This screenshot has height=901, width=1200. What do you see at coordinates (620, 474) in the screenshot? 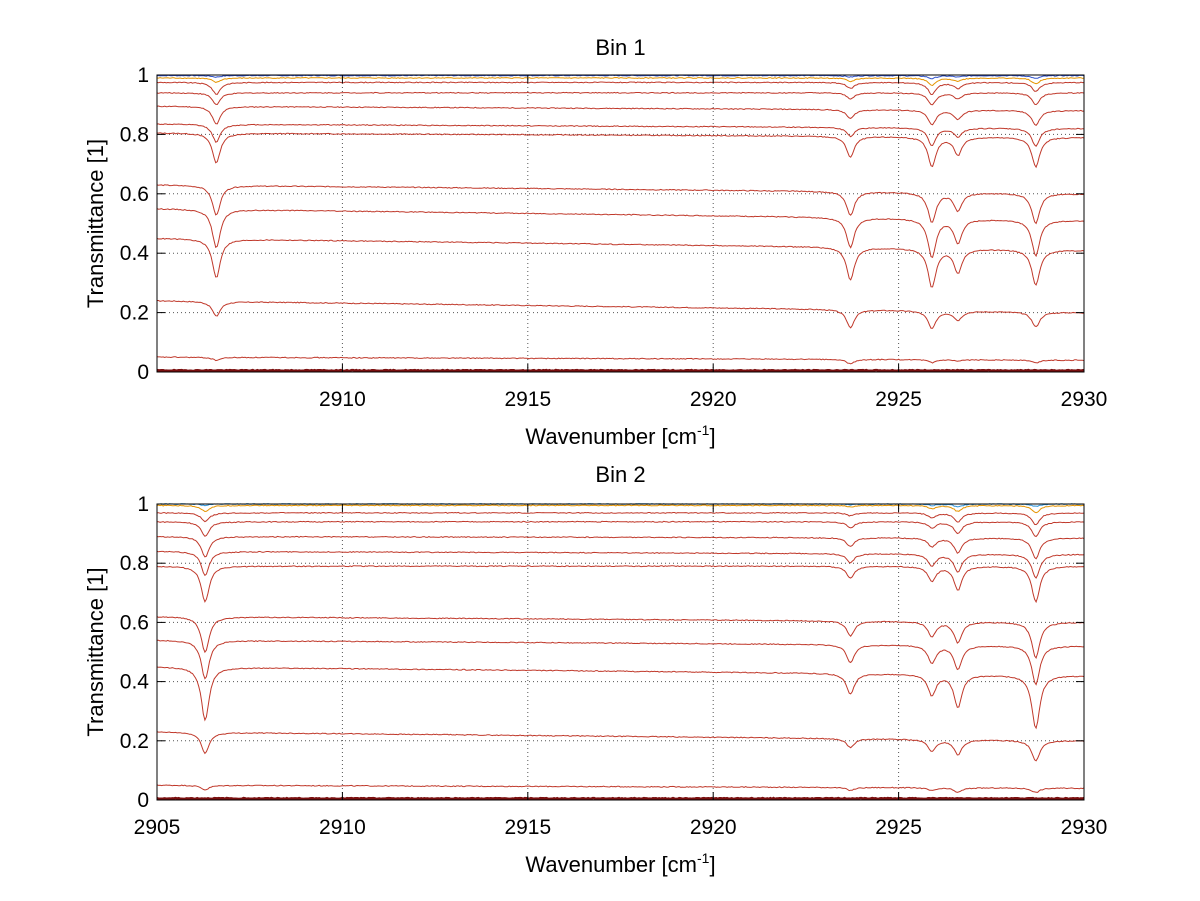
I see `chart-title: Bin 2` at bounding box center [620, 474].